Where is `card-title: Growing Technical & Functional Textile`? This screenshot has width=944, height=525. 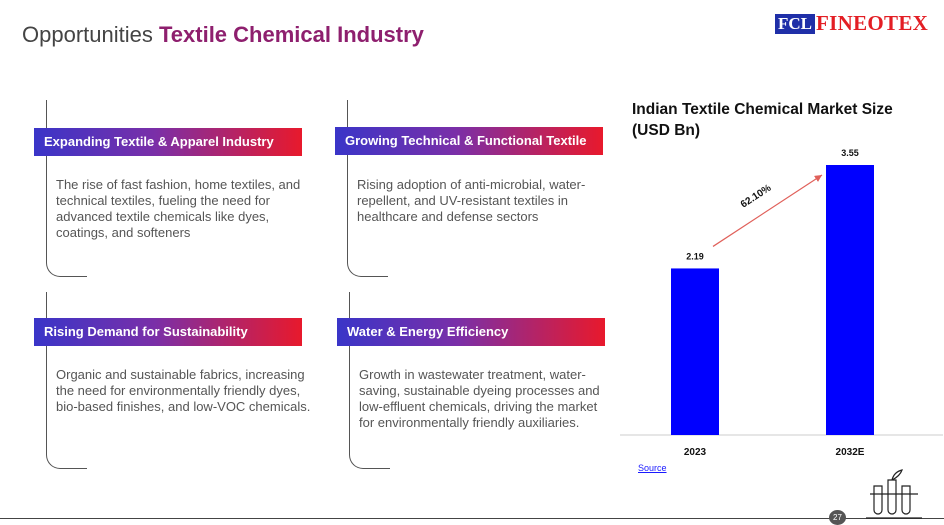 card-title: Growing Technical & Functional Textile is located at coordinates (469, 141).